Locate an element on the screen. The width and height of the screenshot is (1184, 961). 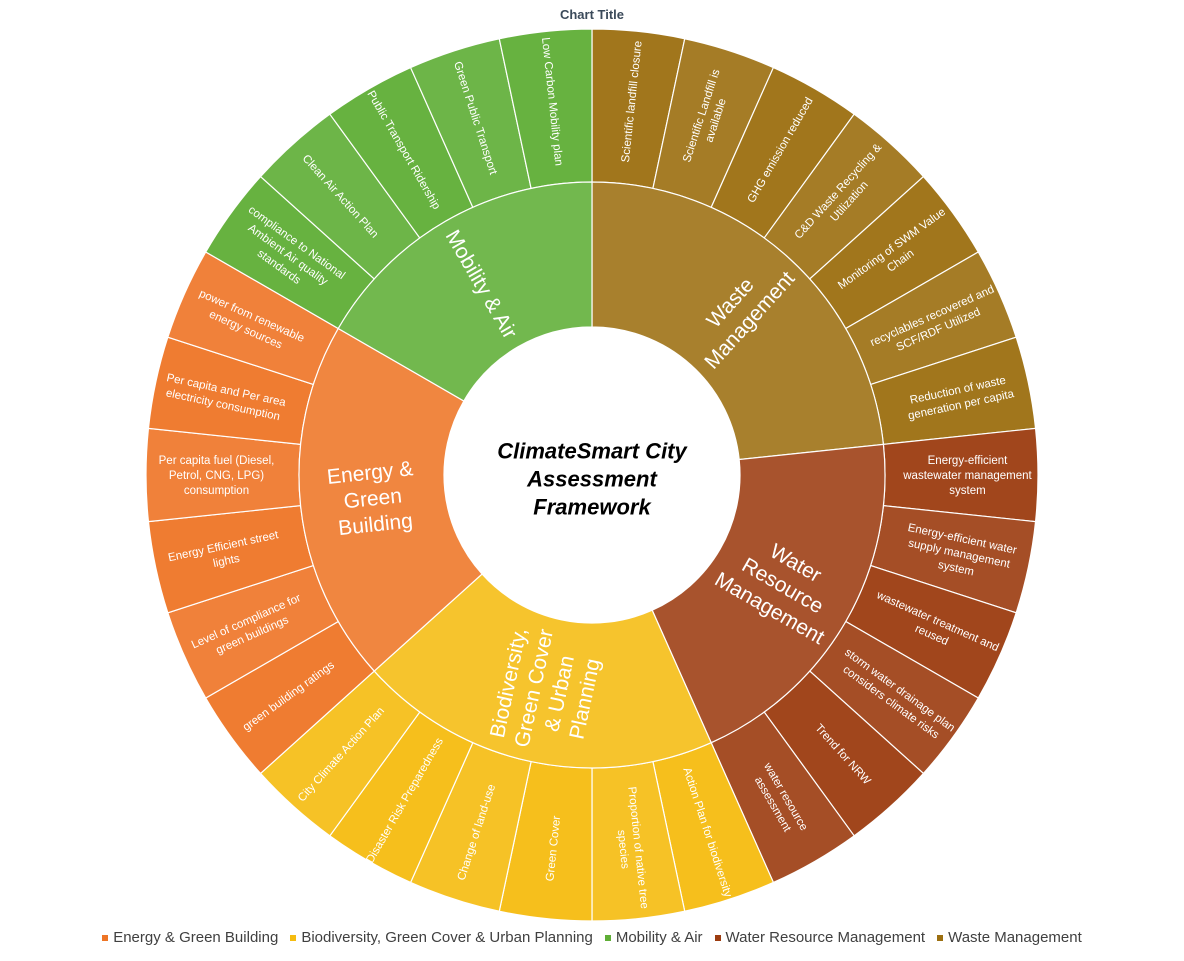
legend-label: Water Resource Management is located at coordinates (825, 937).